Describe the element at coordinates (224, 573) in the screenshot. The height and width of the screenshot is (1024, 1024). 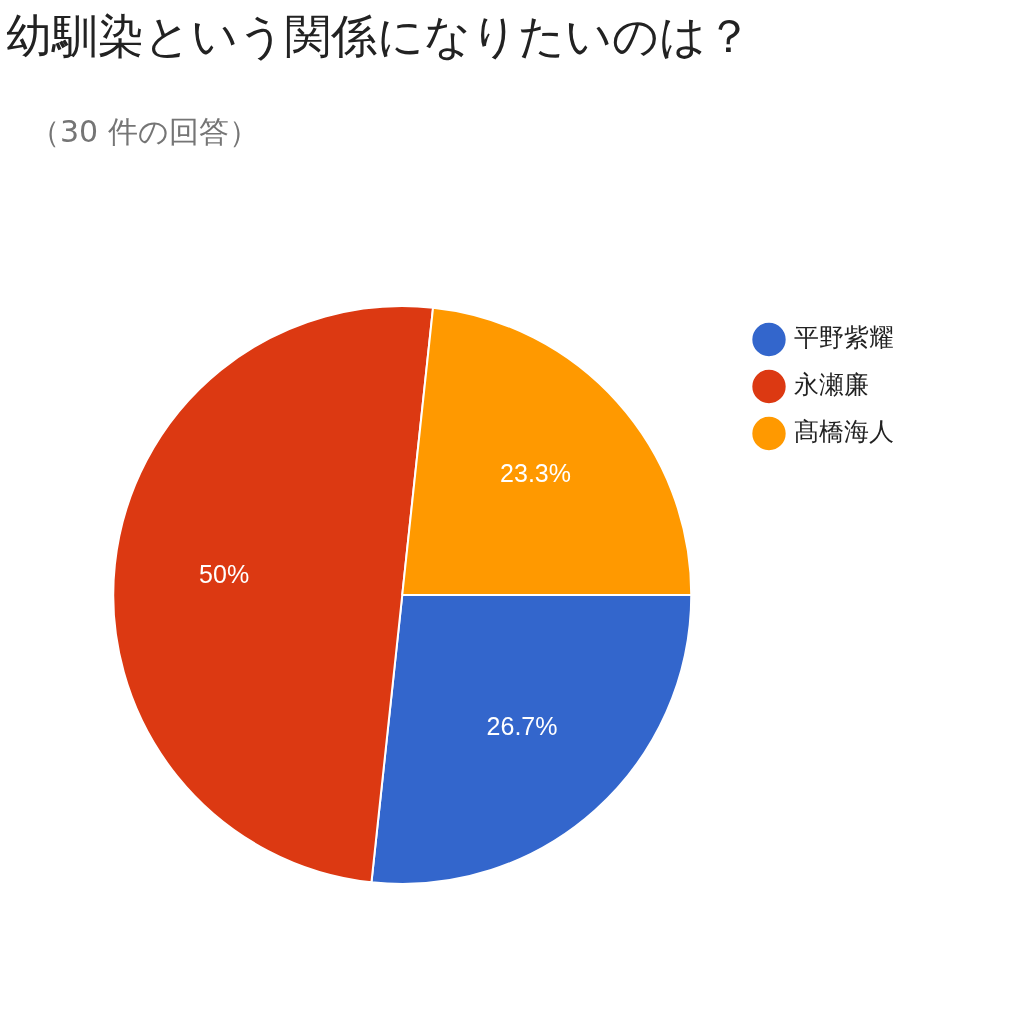
I see `data-label: 50%` at that location.